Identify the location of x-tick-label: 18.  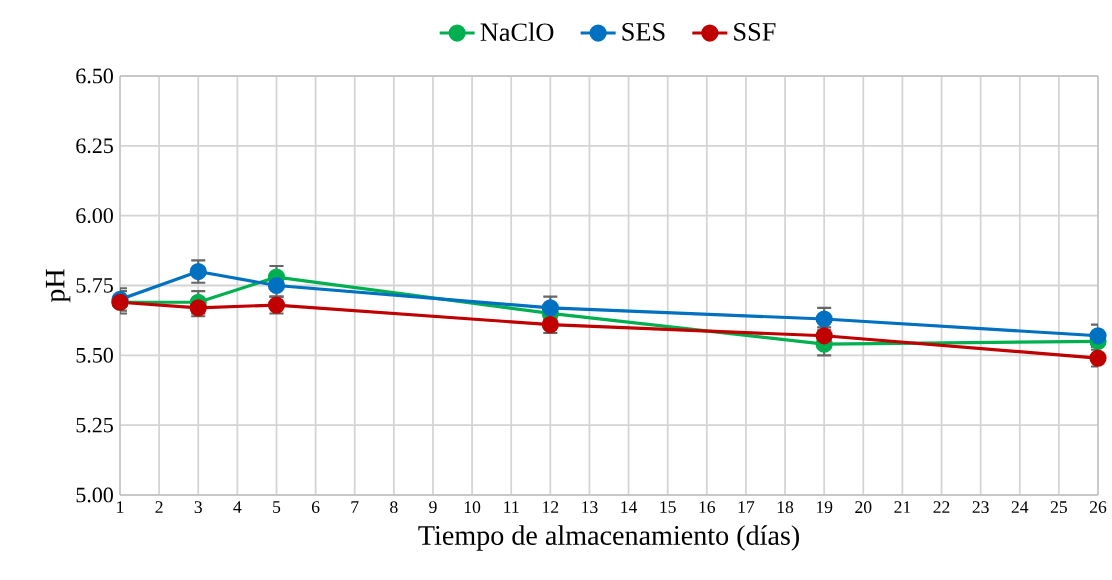
(785, 507).